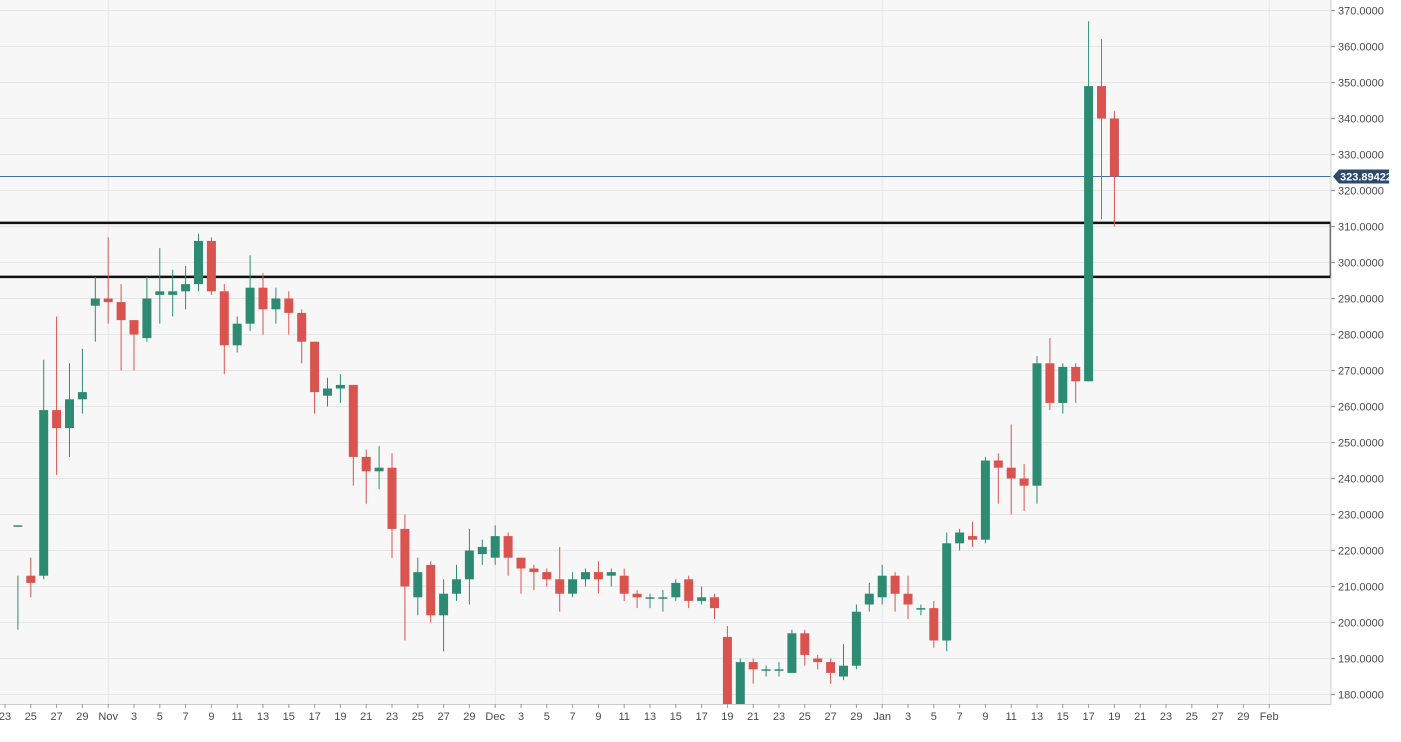  I want to click on x-tick-label: 27, so click(56, 717).